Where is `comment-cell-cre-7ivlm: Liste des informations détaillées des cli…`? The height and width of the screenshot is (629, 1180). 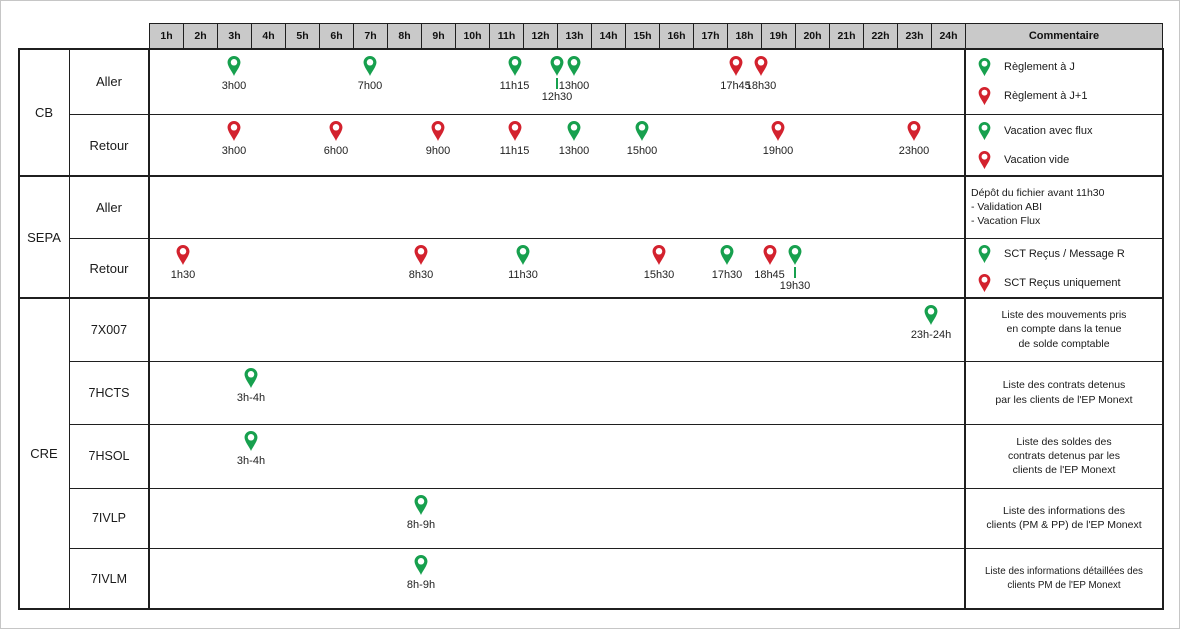 comment-cell-cre-7ivlm: Liste des informations détaillées des cli… is located at coordinates (1064, 578).